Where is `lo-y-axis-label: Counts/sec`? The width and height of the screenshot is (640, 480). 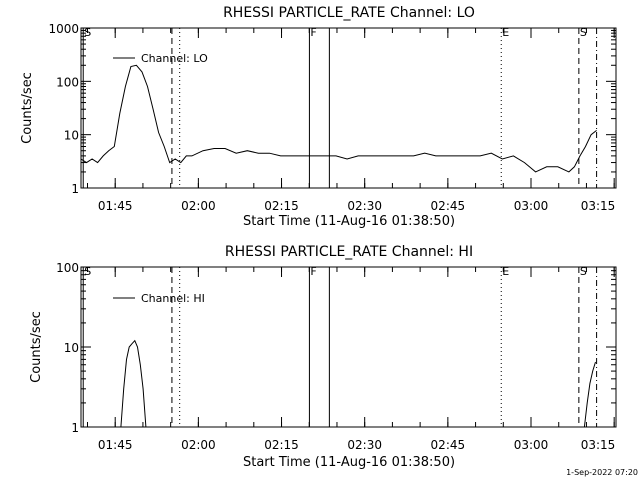 lo-y-axis-label: Counts/sec is located at coordinates (27, 108).